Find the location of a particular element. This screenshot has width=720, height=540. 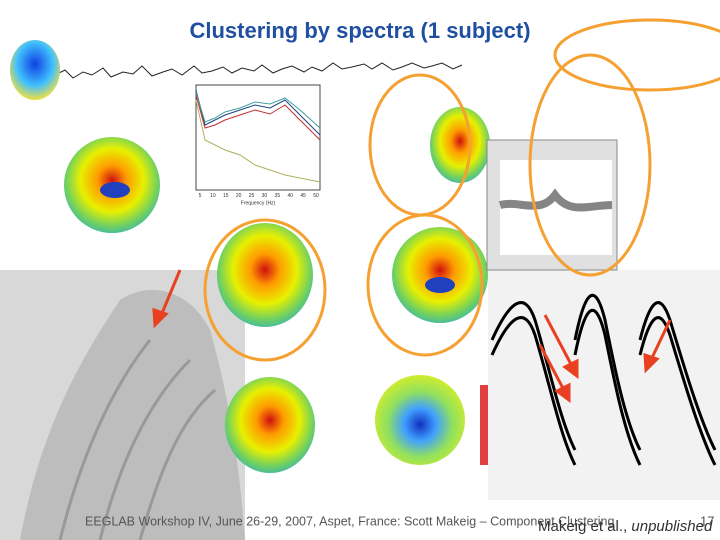

credit: Makeig et al., unpublished is located at coordinates (625, 526).